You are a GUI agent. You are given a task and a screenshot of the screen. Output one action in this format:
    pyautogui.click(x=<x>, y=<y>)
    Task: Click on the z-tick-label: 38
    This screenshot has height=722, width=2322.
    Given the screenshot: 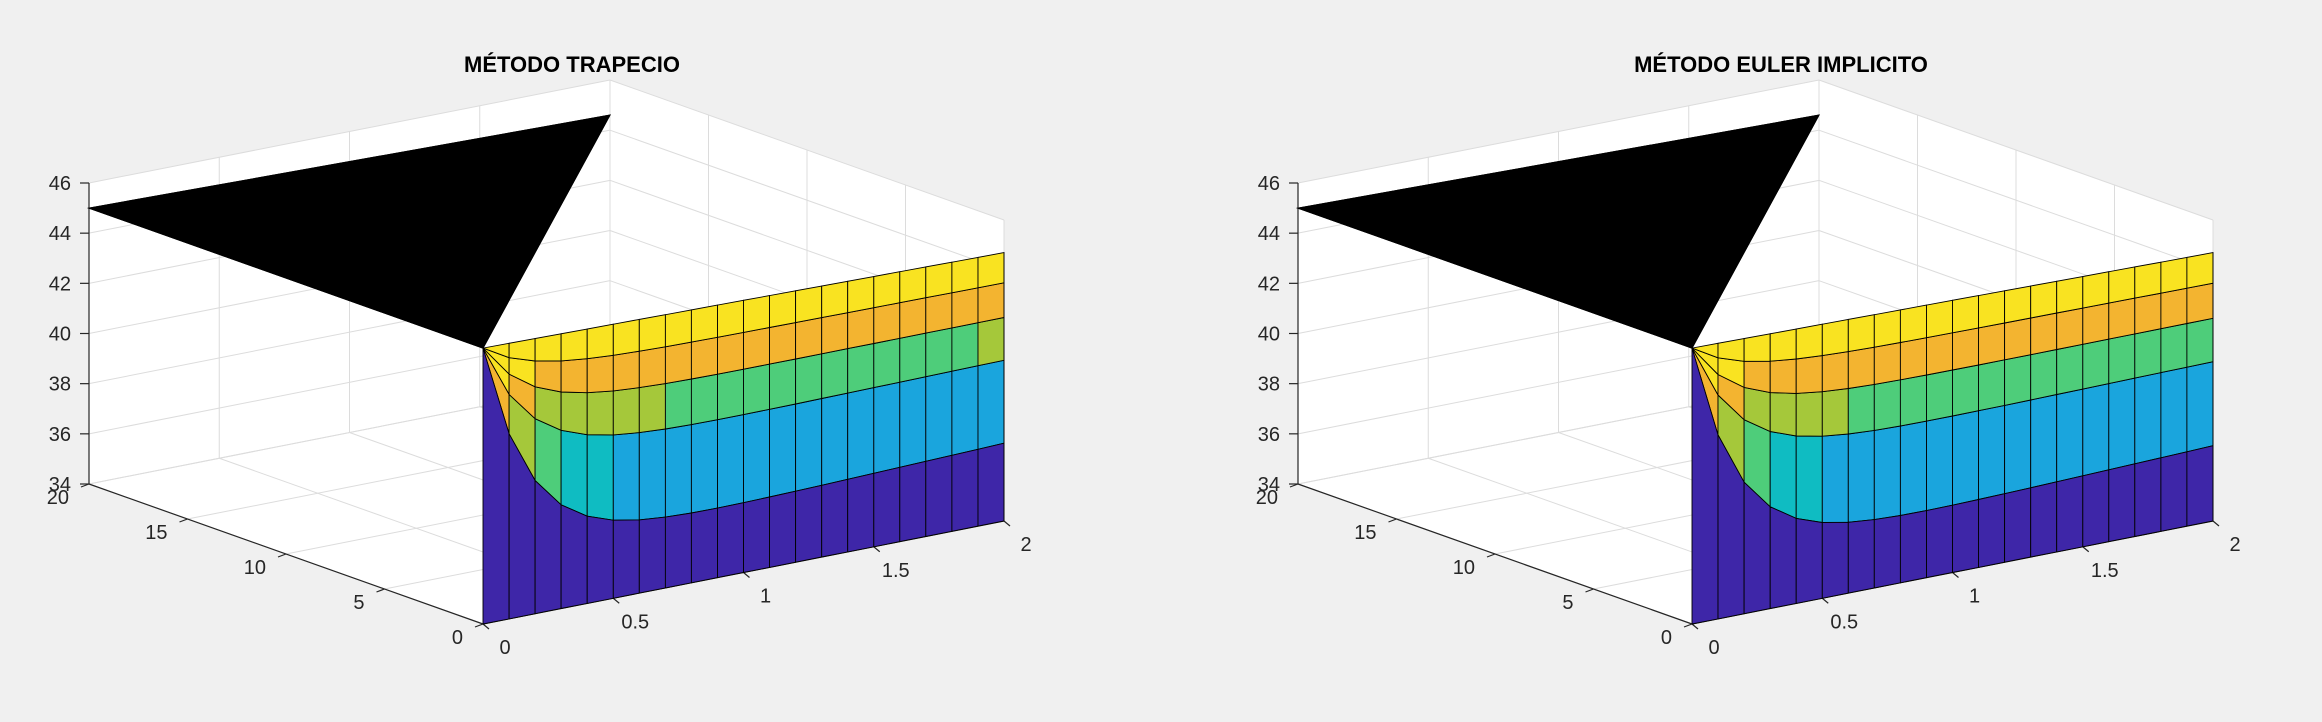 What is the action you would take?
    pyautogui.click(x=1269, y=385)
    